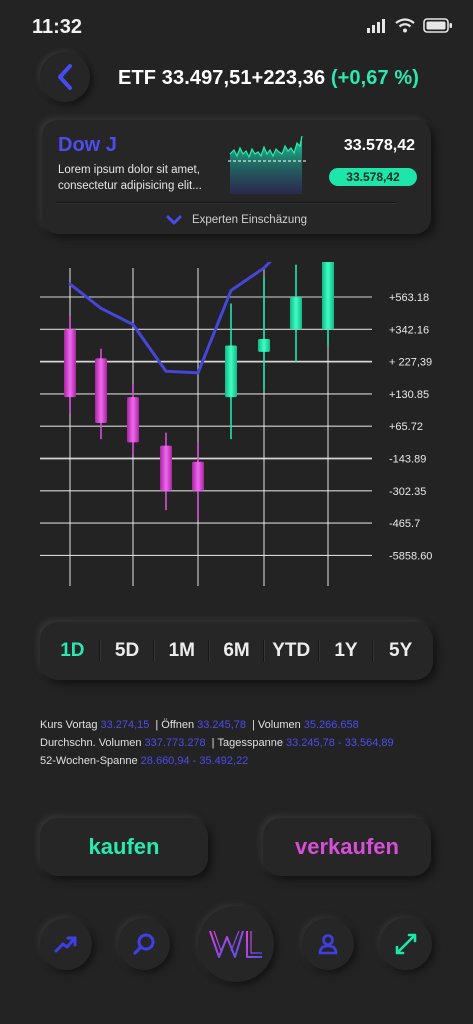 This screenshot has height=1024, width=473. I want to click on week52-range-value: 28.660,94 - 35.492,22, so click(194, 761).